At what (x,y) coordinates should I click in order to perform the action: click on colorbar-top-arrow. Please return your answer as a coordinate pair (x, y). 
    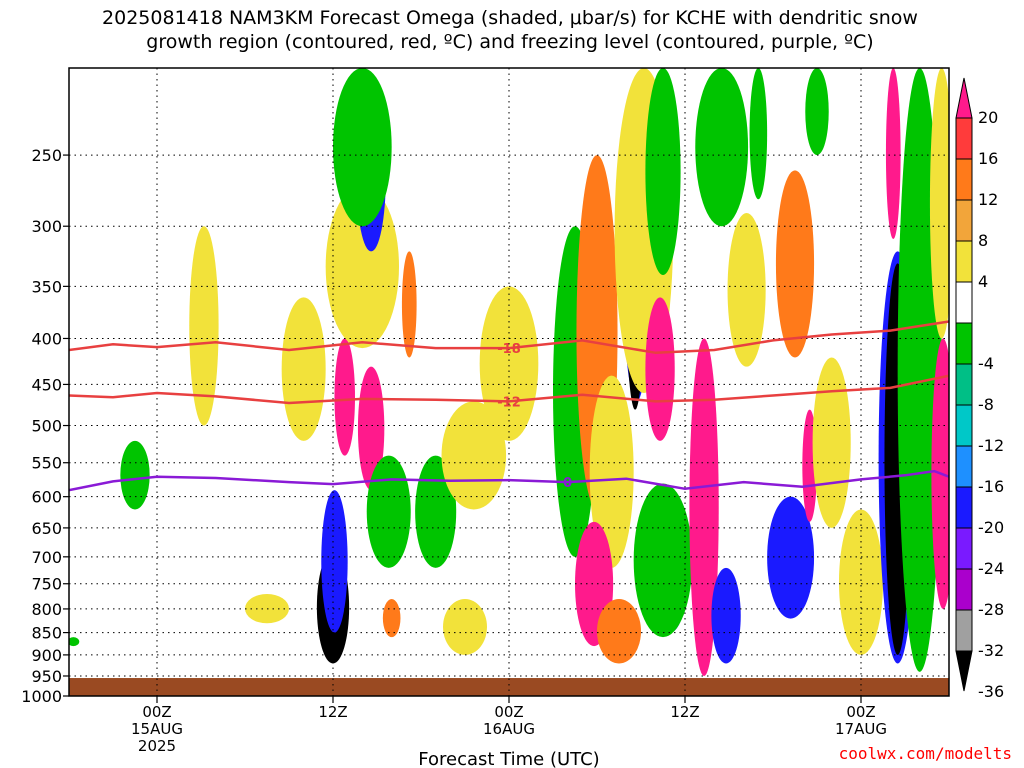
    Looking at the image, I should click on (964, 98).